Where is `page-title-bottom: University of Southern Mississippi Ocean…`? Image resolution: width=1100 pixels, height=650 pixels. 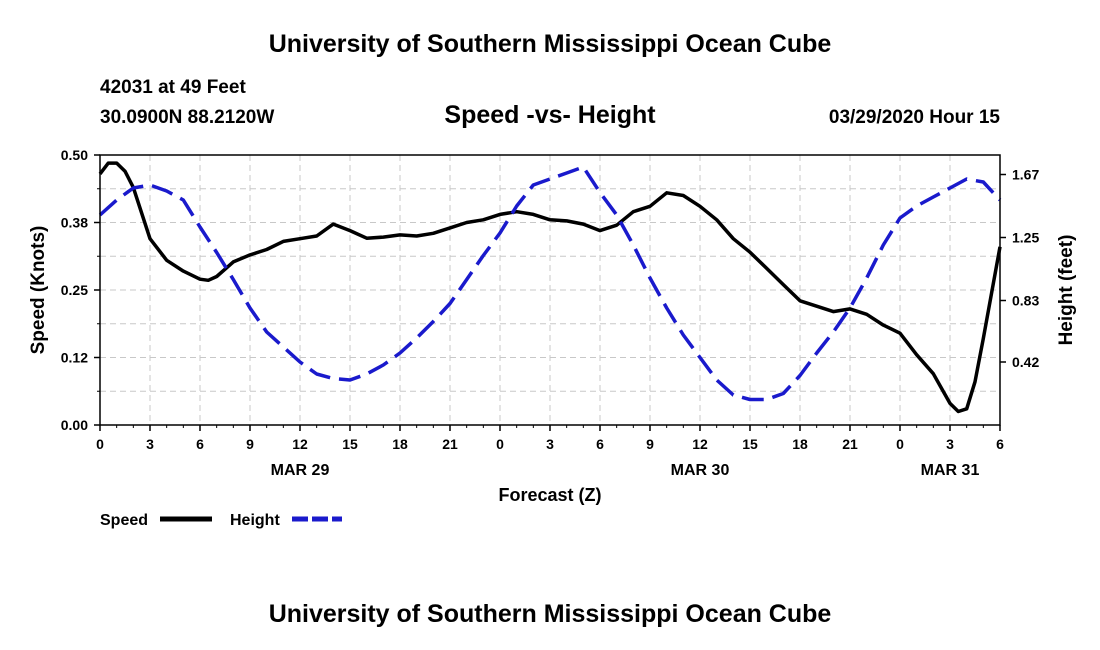
page-title-bottom: University of Southern Mississippi Ocean… is located at coordinates (550, 614).